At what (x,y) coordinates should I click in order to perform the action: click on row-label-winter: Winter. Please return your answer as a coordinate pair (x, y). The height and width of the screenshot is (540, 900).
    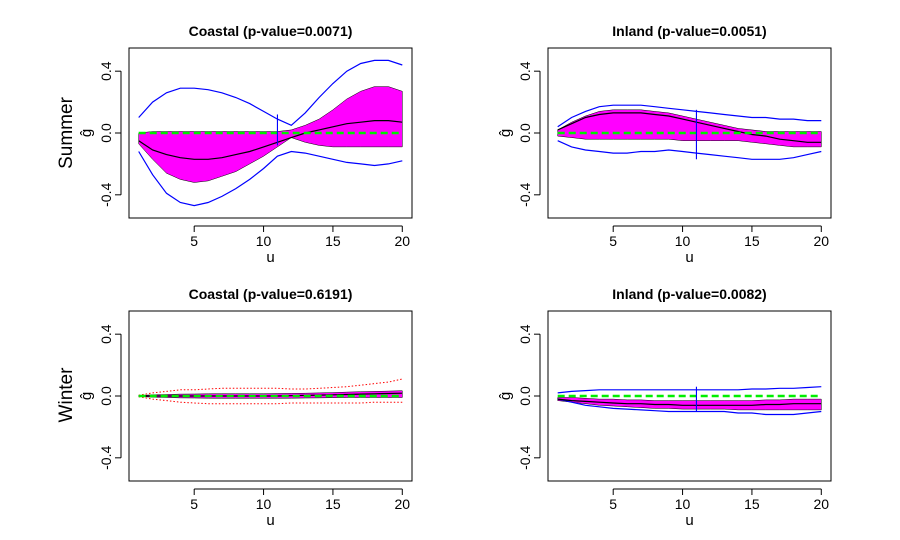
    Looking at the image, I should click on (66, 395).